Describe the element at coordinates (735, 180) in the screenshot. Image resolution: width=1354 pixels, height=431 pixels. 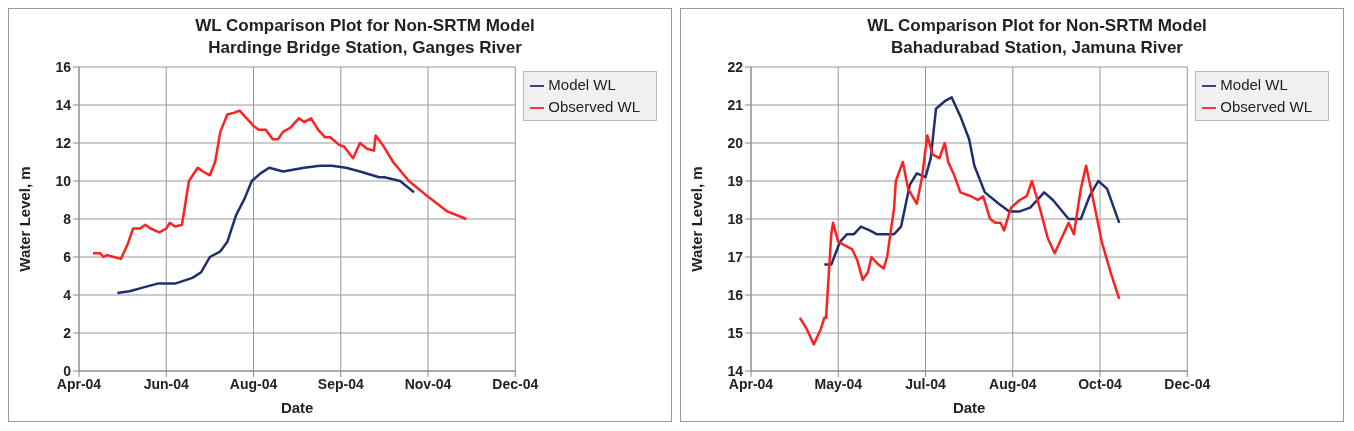
I see `y-tick-label: 19` at that location.